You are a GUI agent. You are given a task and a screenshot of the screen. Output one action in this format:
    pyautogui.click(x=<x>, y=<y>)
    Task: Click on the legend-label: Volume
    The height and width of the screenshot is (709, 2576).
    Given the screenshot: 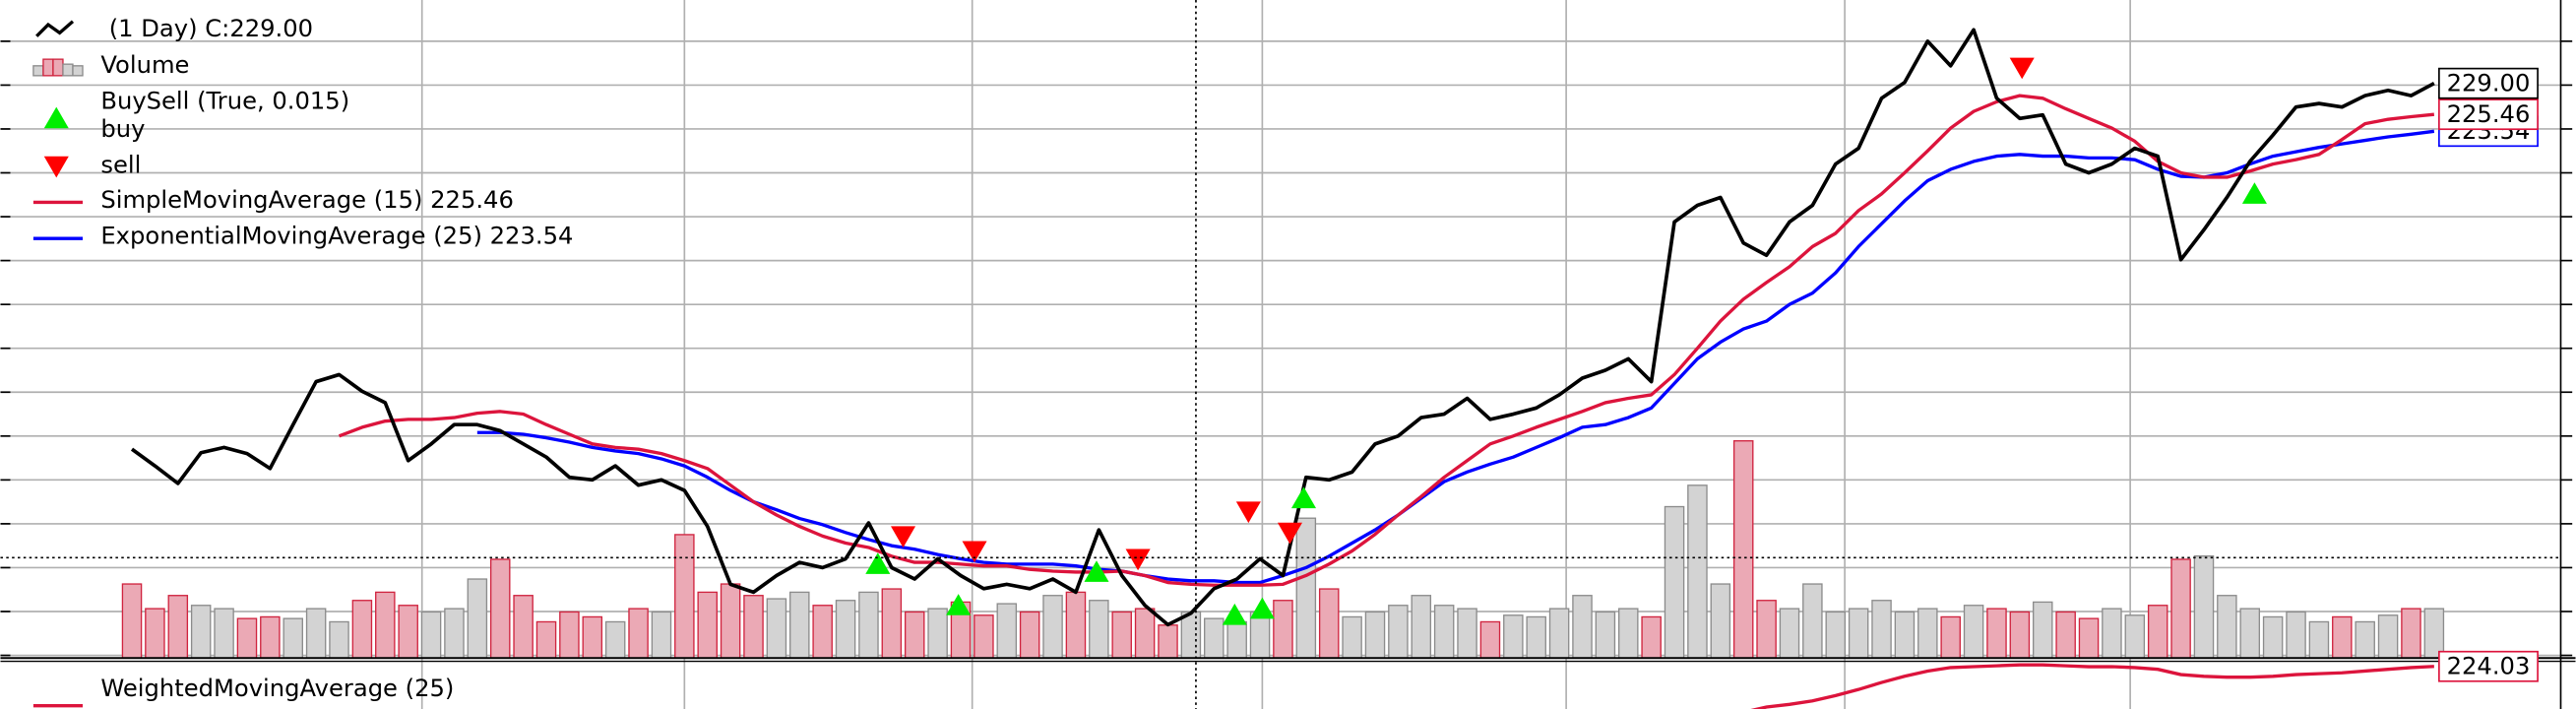 What is the action you would take?
    pyautogui.click(x=144, y=65)
    